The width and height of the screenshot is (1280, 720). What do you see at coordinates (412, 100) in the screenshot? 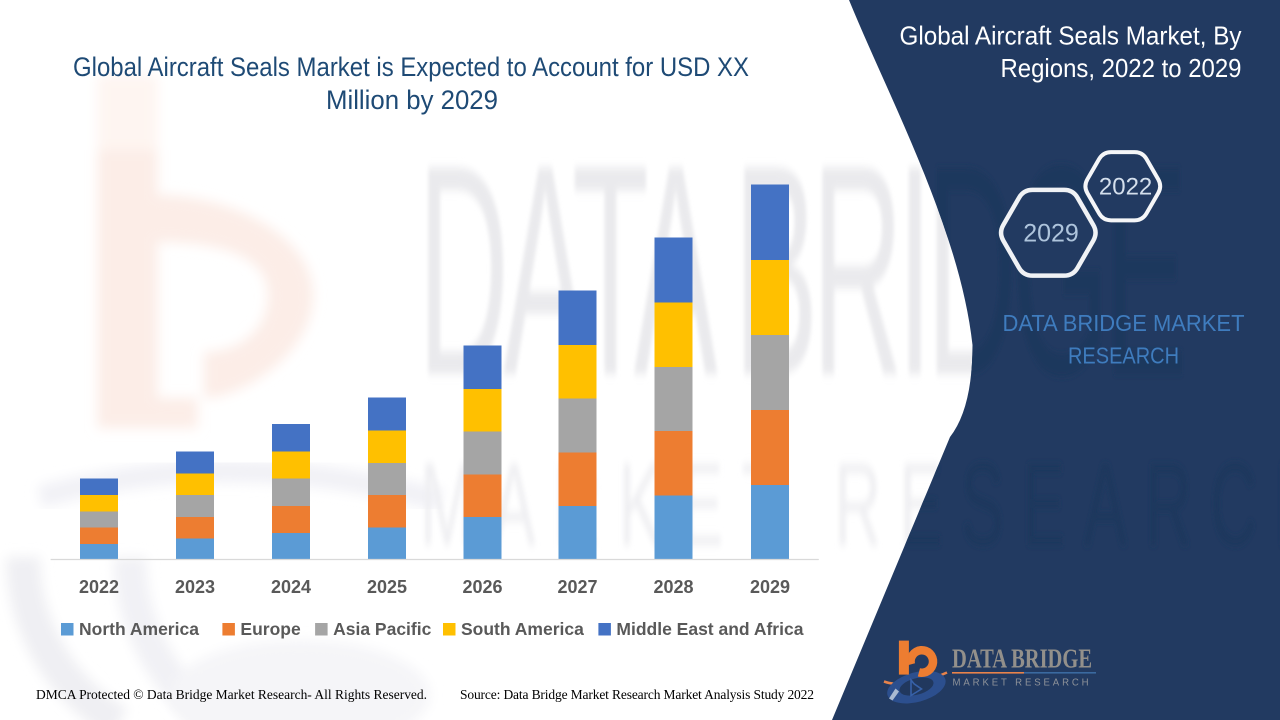
I see `svg-text: Million by 2029` at bounding box center [412, 100].